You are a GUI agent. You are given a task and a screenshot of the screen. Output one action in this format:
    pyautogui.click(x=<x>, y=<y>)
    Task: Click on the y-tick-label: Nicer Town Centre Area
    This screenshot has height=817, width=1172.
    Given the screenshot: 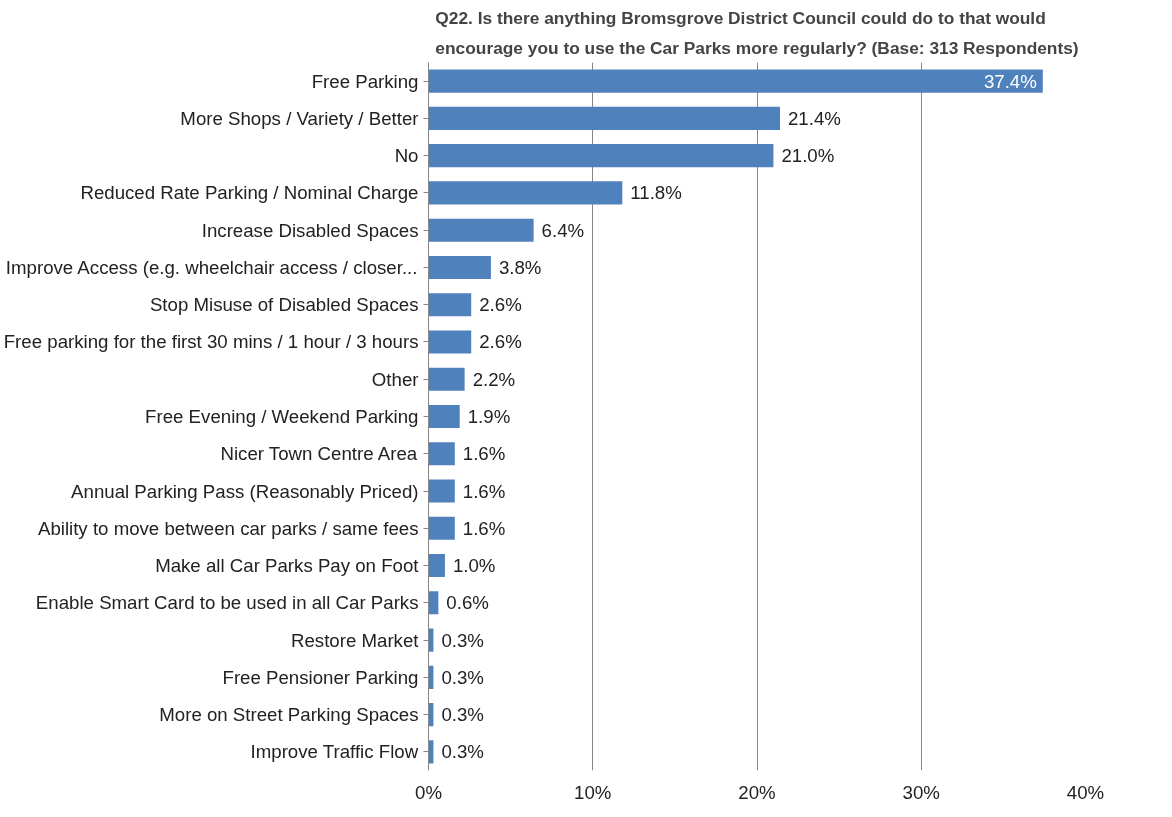 What is the action you would take?
    pyautogui.click(x=319, y=454)
    